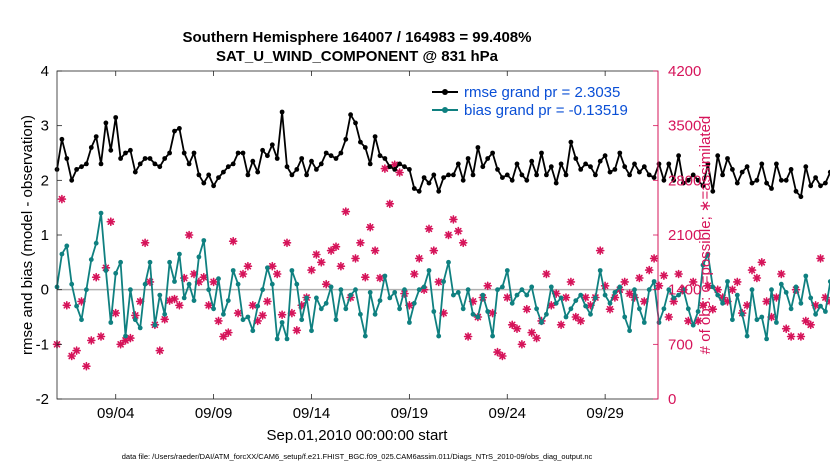 This screenshot has width=830, height=470. What do you see at coordinates (312, 413) in the screenshot?
I see `x-tick-label: 09/14` at bounding box center [312, 413].